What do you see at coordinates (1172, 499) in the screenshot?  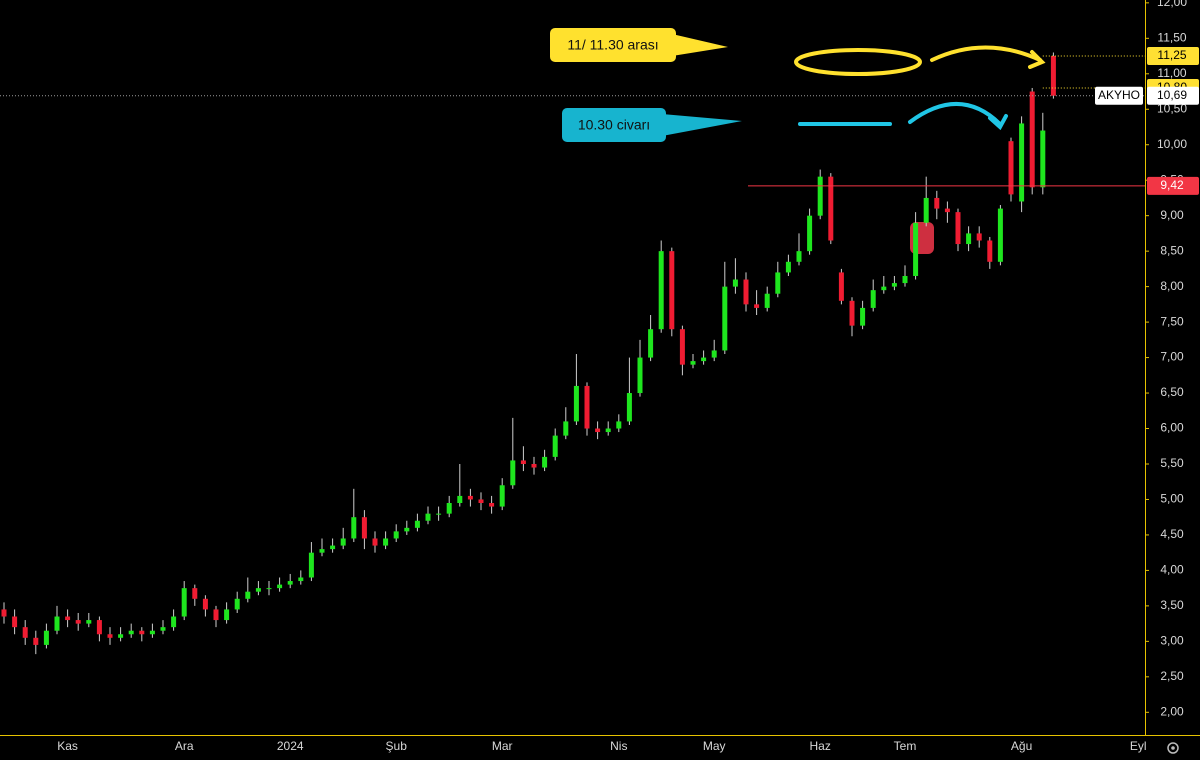 I see `y-tick-label: 5,00` at bounding box center [1172, 499].